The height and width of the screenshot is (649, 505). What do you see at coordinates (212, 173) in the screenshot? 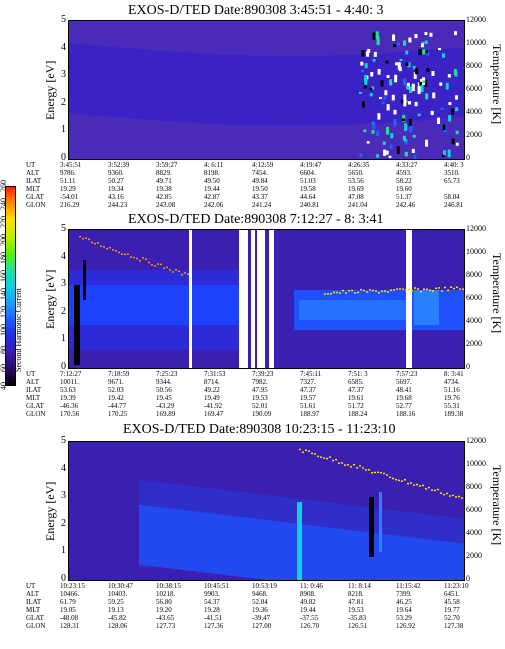
I see `ephemeris-value: 8198.` at bounding box center [212, 173].